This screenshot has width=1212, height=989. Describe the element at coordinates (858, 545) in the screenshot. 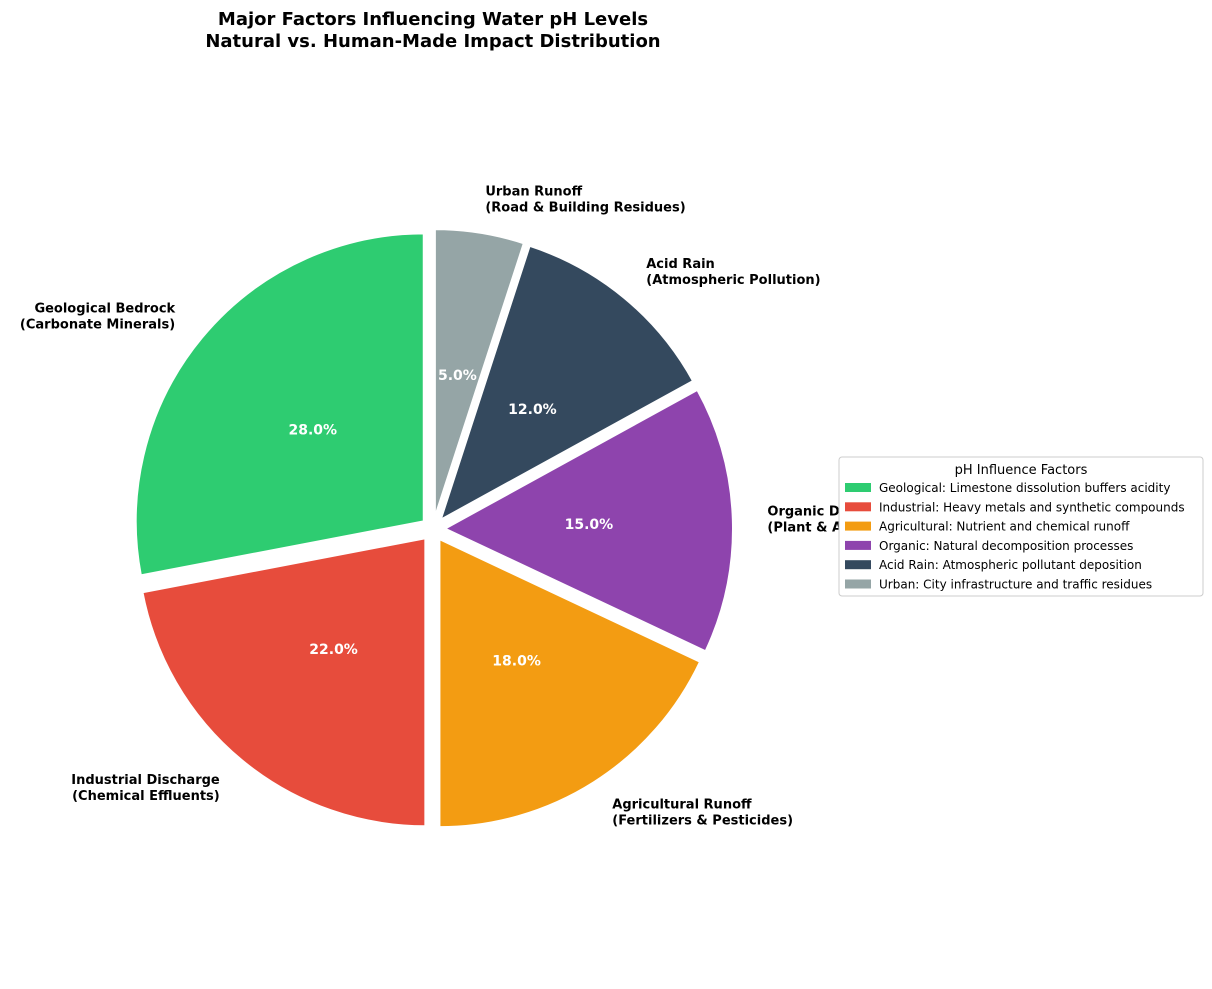

I see `legend-swatch-organic` at that location.